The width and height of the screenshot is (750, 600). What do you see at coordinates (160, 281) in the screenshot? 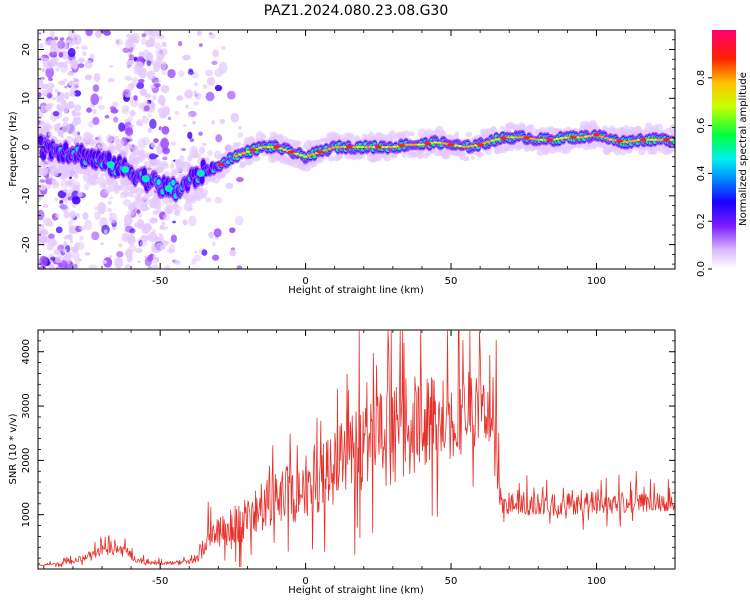
I see `spectrogram-x-tick-label: -50` at bounding box center [160, 281].